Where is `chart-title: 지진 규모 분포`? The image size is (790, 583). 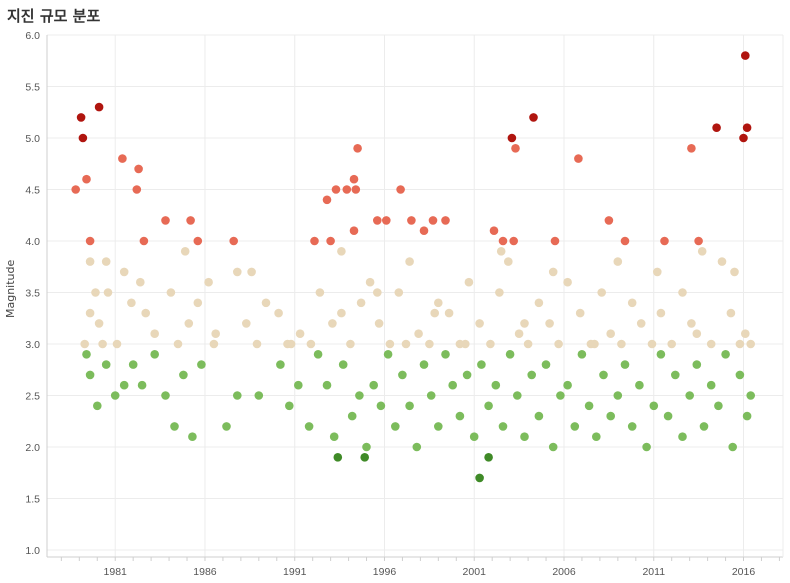 chart-title: 지진 규모 분포 is located at coordinates (54, 16).